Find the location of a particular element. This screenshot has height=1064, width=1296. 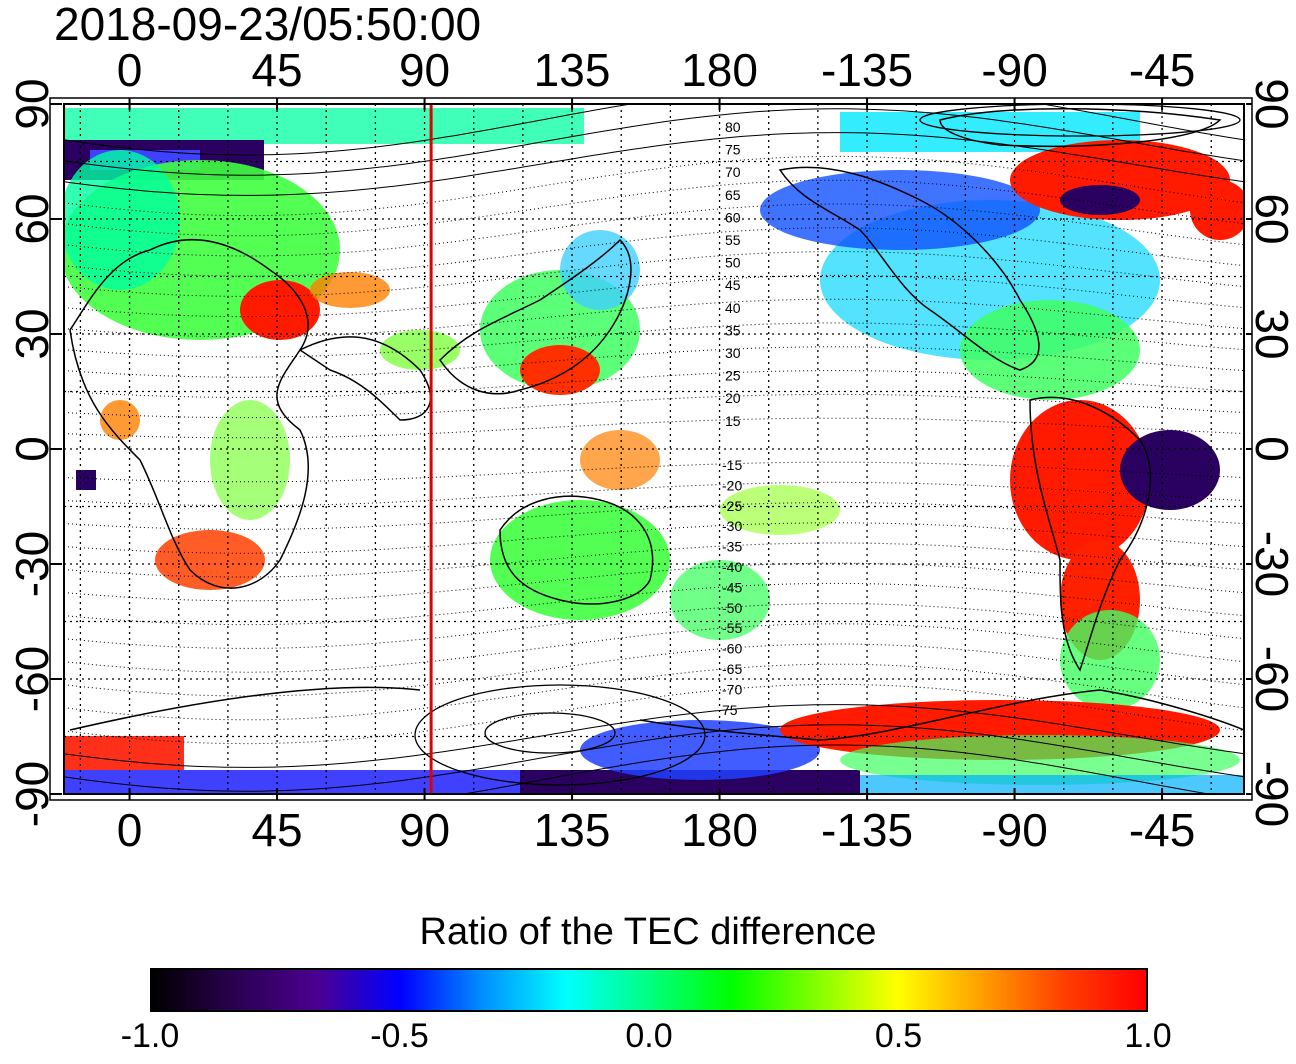

colorbar-tick-label: -0.5 is located at coordinates (399, 1036).